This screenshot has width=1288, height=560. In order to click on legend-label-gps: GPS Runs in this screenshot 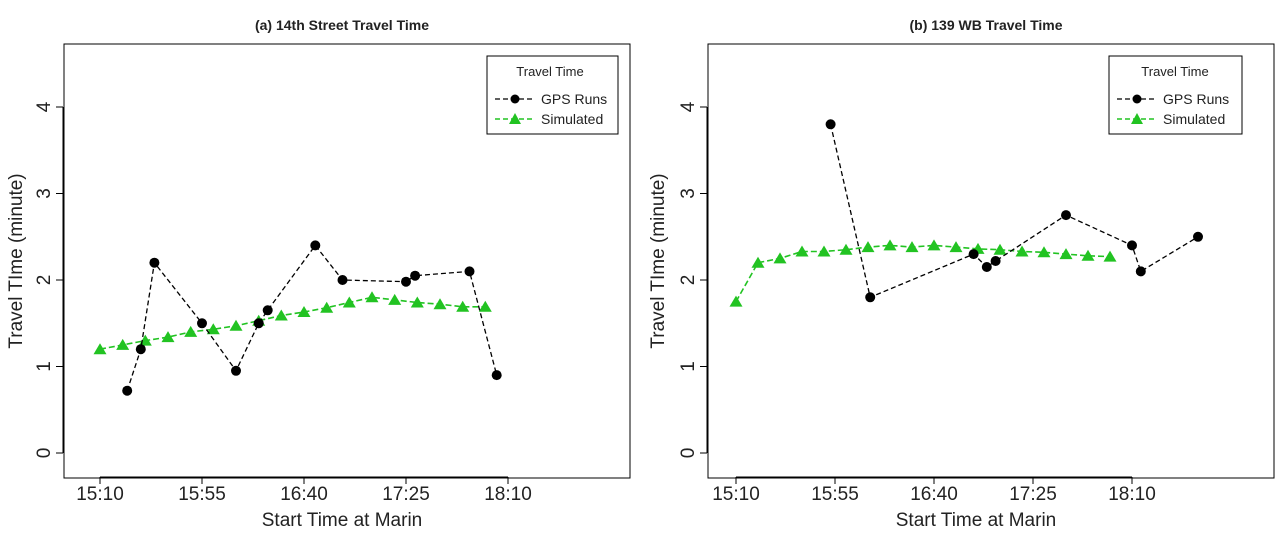, I will do `click(574, 99)`.